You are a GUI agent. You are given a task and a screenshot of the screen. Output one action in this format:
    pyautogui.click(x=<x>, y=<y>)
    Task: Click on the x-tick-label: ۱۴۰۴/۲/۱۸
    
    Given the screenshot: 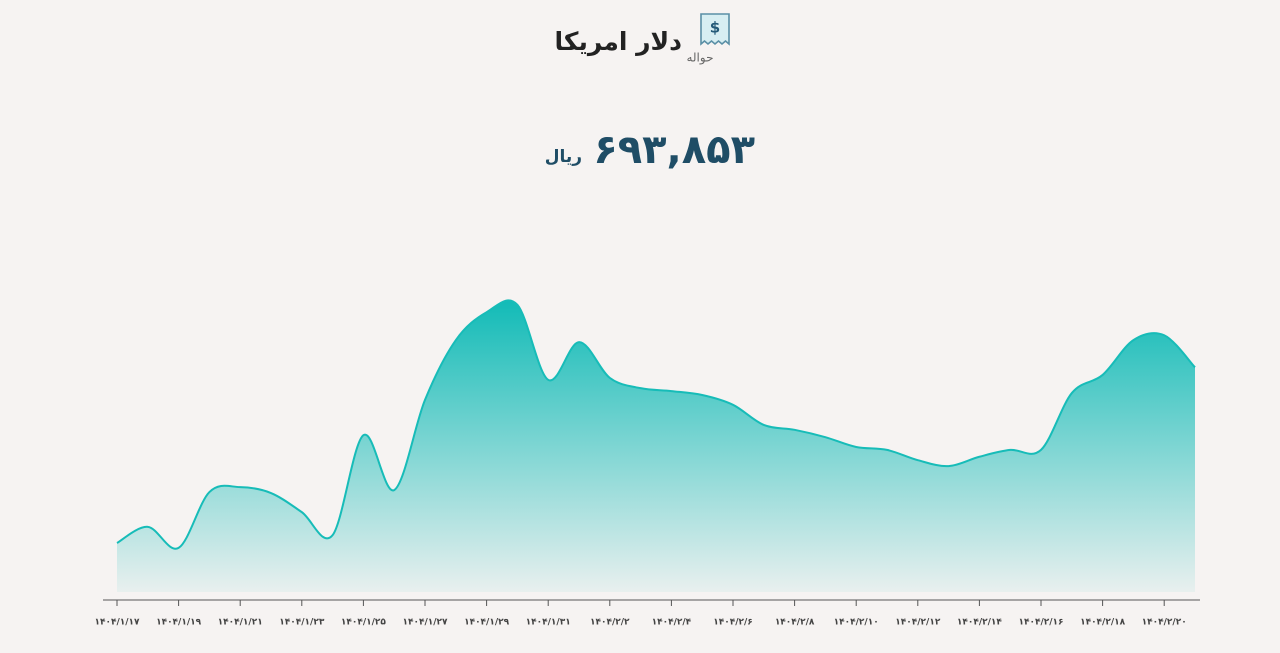 What is the action you would take?
    pyautogui.click(x=1103, y=623)
    